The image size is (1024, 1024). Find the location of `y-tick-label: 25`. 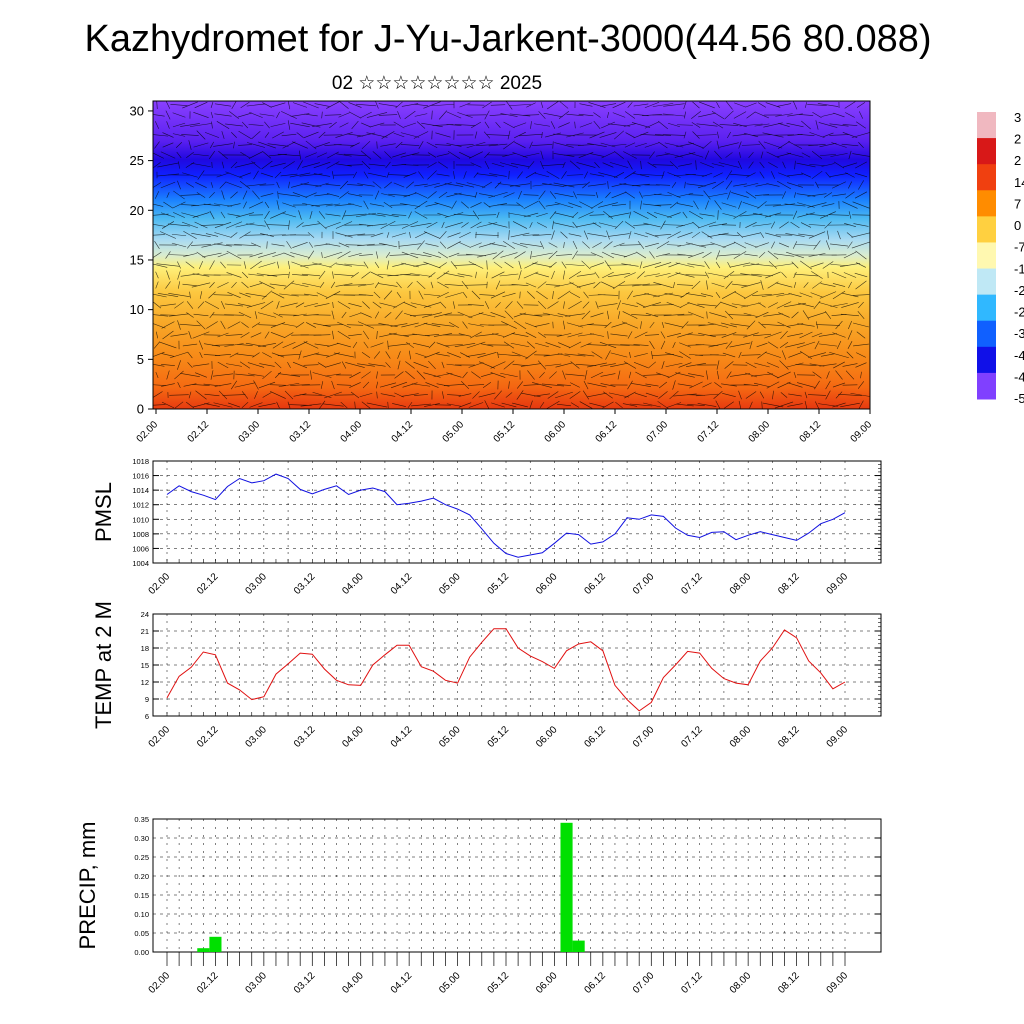

y-tick-label: 25 is located at coordinates (137, 160).